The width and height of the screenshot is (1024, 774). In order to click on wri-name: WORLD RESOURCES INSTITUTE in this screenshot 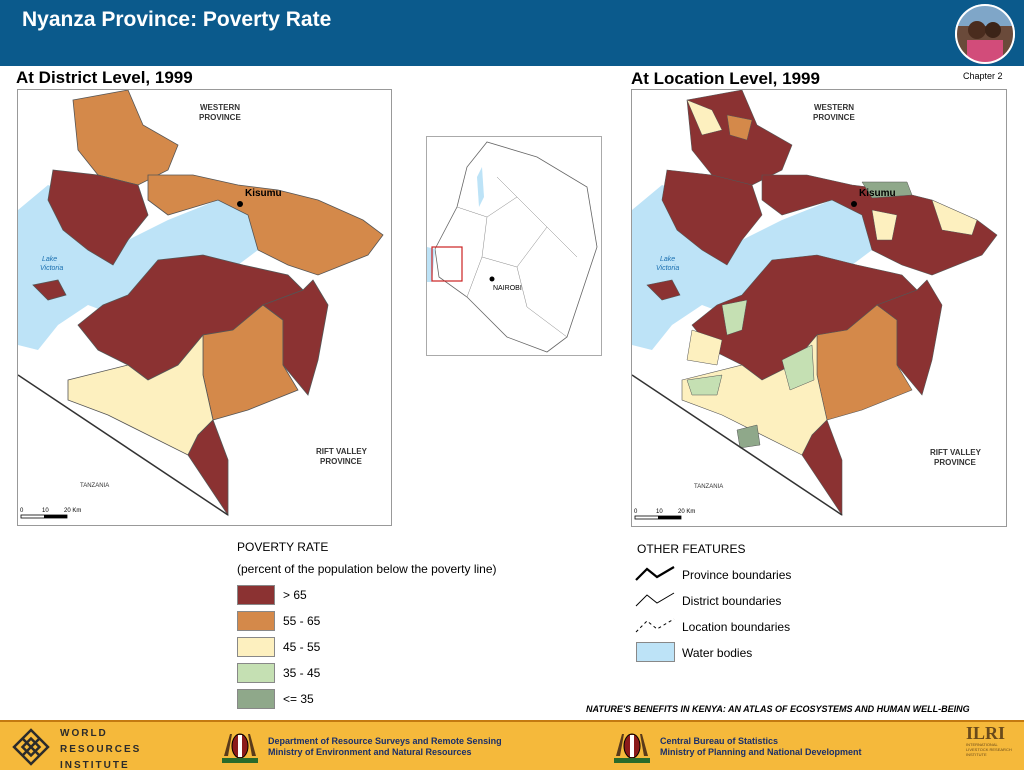, I will do `click(100, 750)`.